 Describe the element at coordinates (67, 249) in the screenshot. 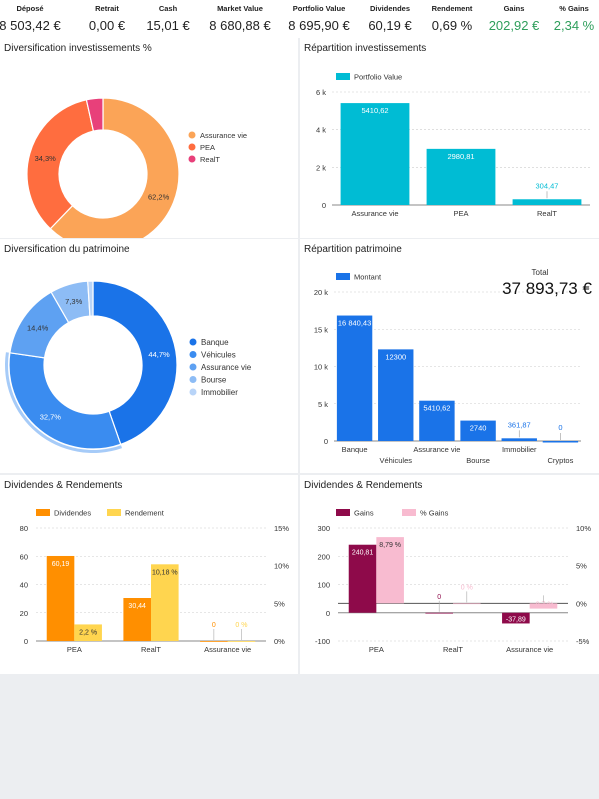

I see `panel-title: Diversification du patrimoine` at that location.